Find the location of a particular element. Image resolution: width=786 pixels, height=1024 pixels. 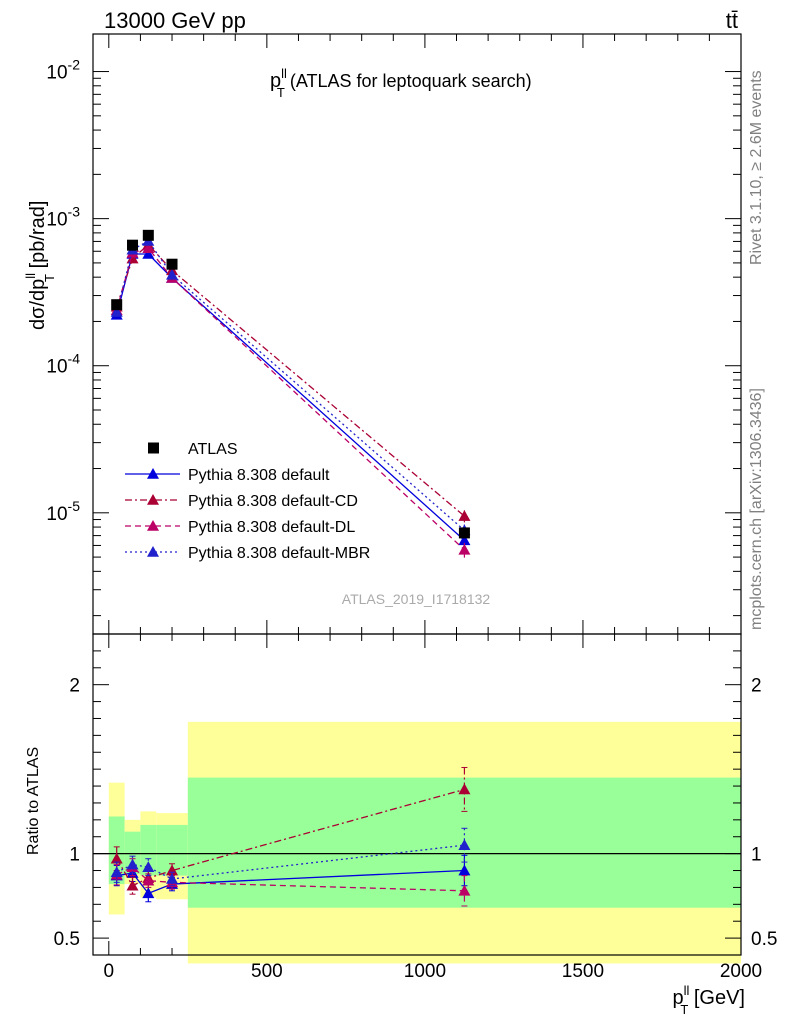

legend-label-data: ATLAS is located at coordinates (213, 449).